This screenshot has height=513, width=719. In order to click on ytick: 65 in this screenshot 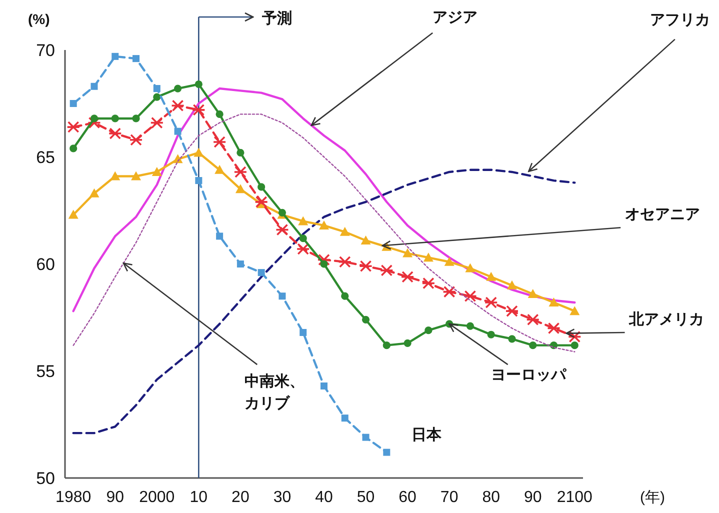, I will do `click(45, 157)`.